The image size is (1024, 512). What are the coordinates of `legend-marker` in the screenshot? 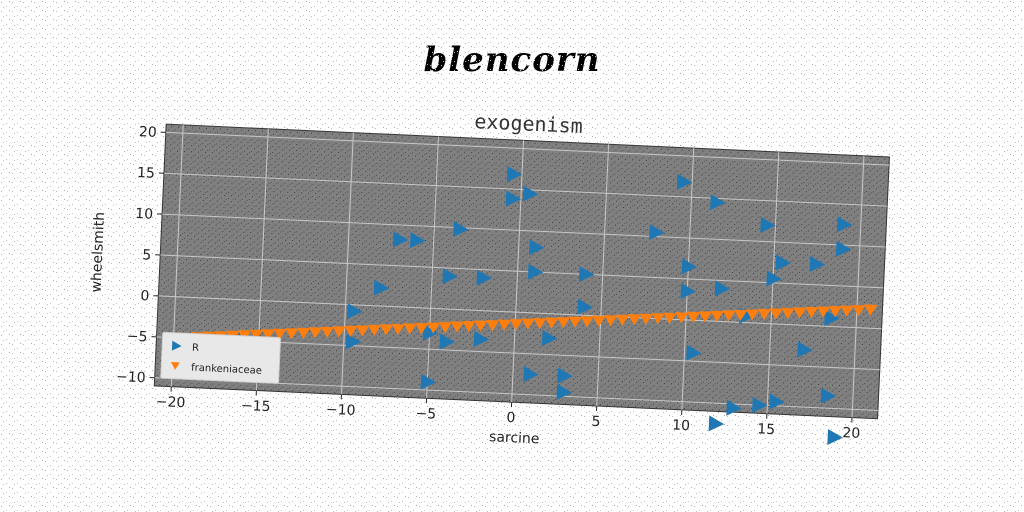 It's located at (176, 345).